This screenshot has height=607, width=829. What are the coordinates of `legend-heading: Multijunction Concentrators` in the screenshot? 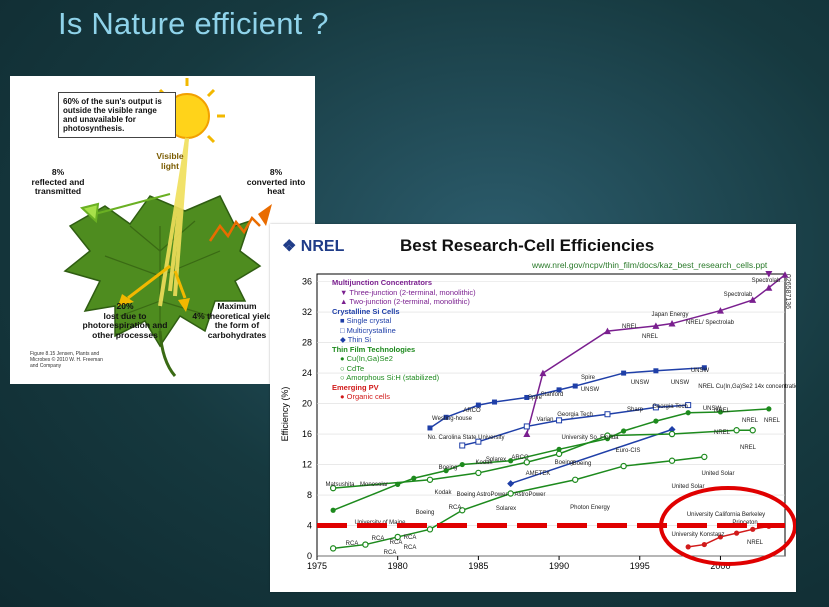 It's located at (382, 282).